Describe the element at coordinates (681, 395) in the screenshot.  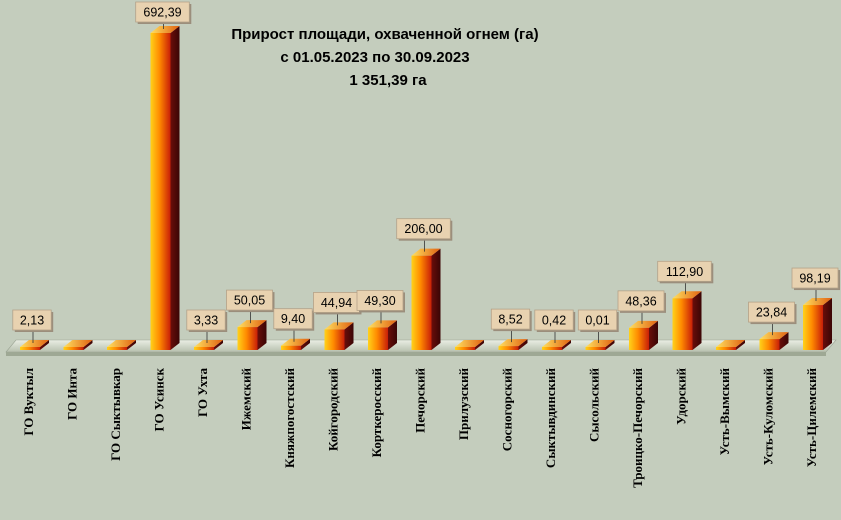
I see `x-axis-label: Удорский` at that location.